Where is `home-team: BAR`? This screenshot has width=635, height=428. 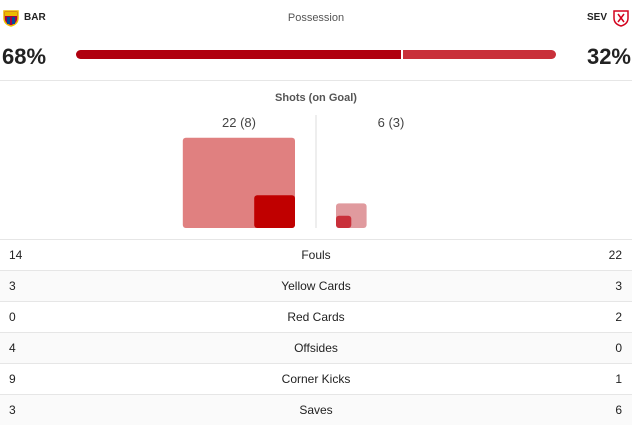 home-team: BAR is located at coordinates (35, 17).